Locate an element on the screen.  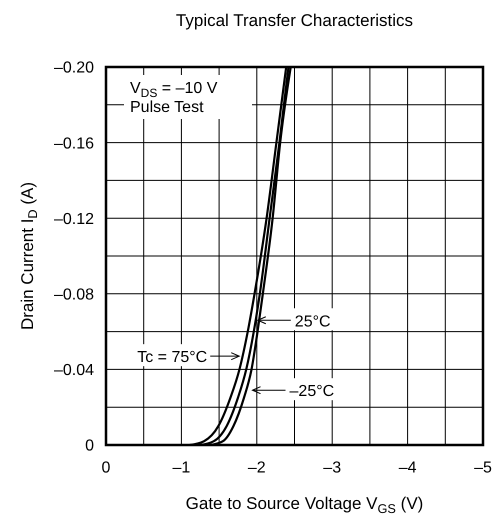
annotation: –25°C is located at coordinates (312, 391).